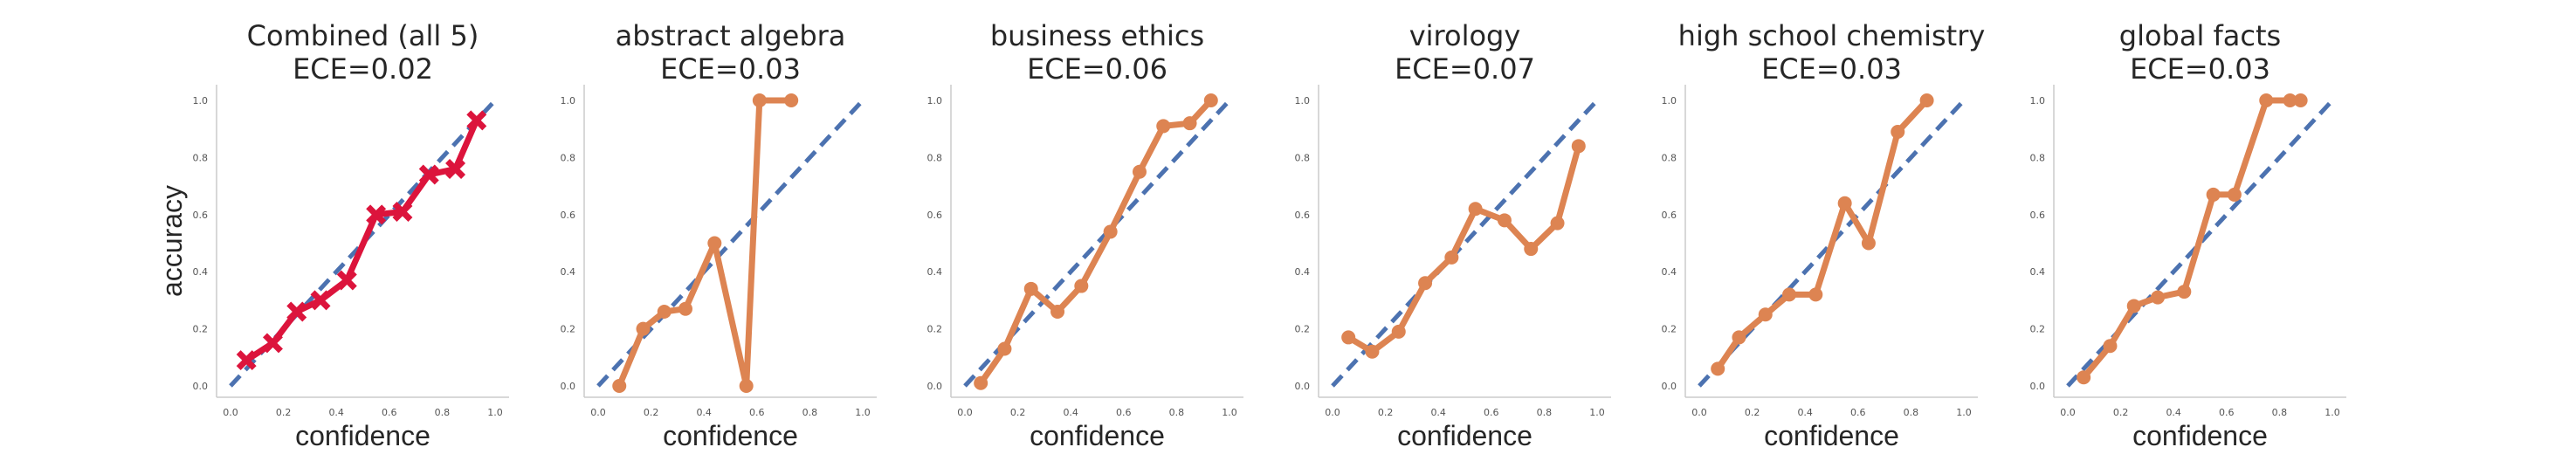 The image size is (2576, 461). I want to click on panel-title: Combined (all 5), so click(363, 35).